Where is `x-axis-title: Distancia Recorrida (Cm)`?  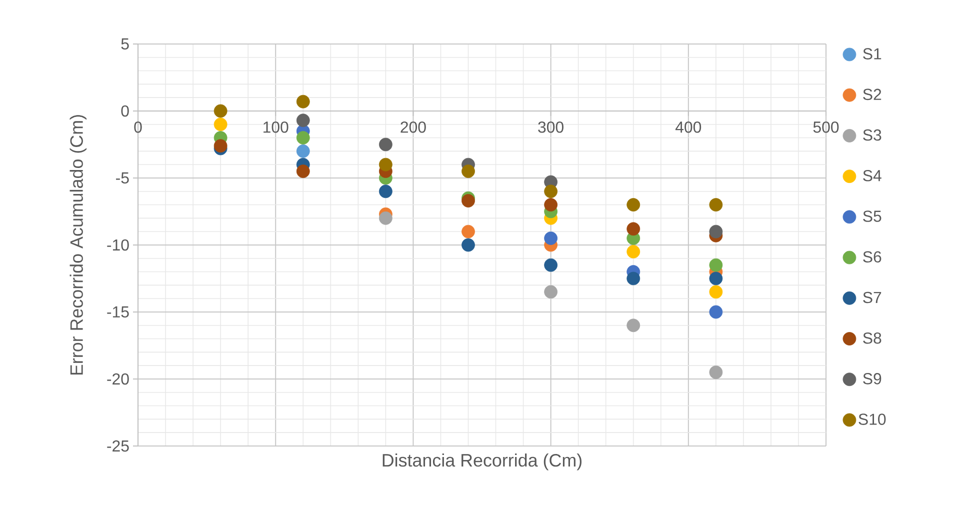
x-axis-title: Distancia Recorrida (Cm) is located at coordinates (482, 462).